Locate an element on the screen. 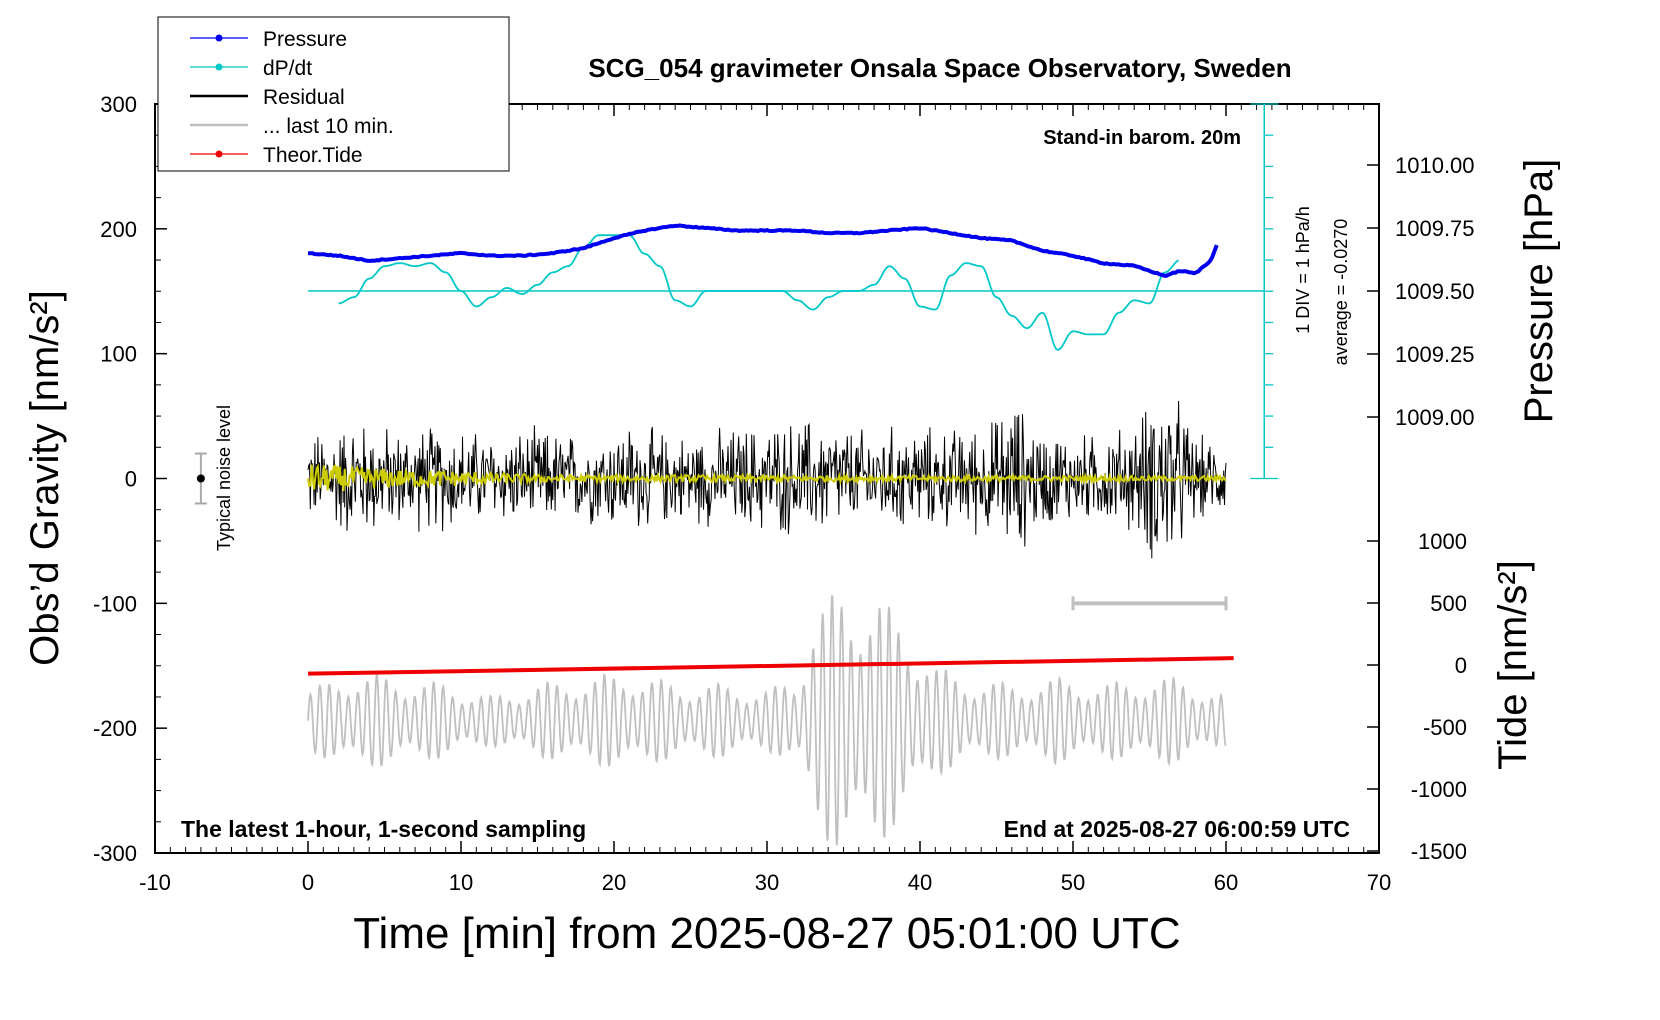 The width and height of the screenshot is (1660, 1020). x-tick-label: 30 is located at coordinates (767, 882).